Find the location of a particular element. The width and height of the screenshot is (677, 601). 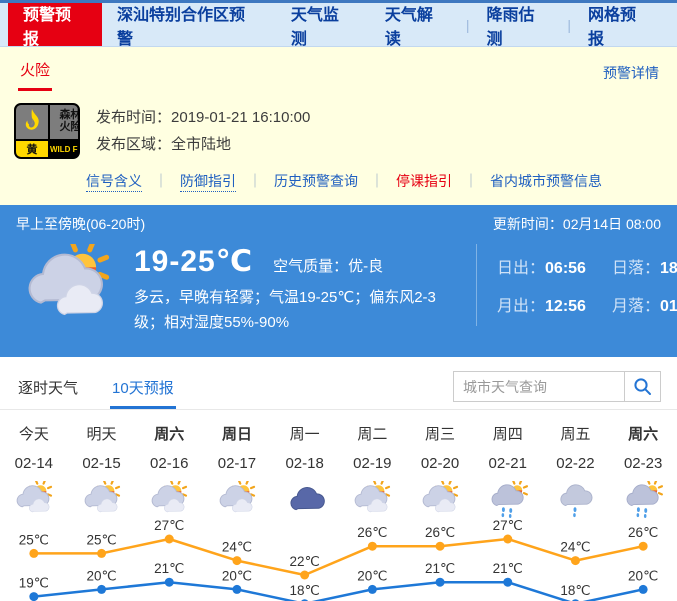

city-weather-search is located at coordinates (557, 386).